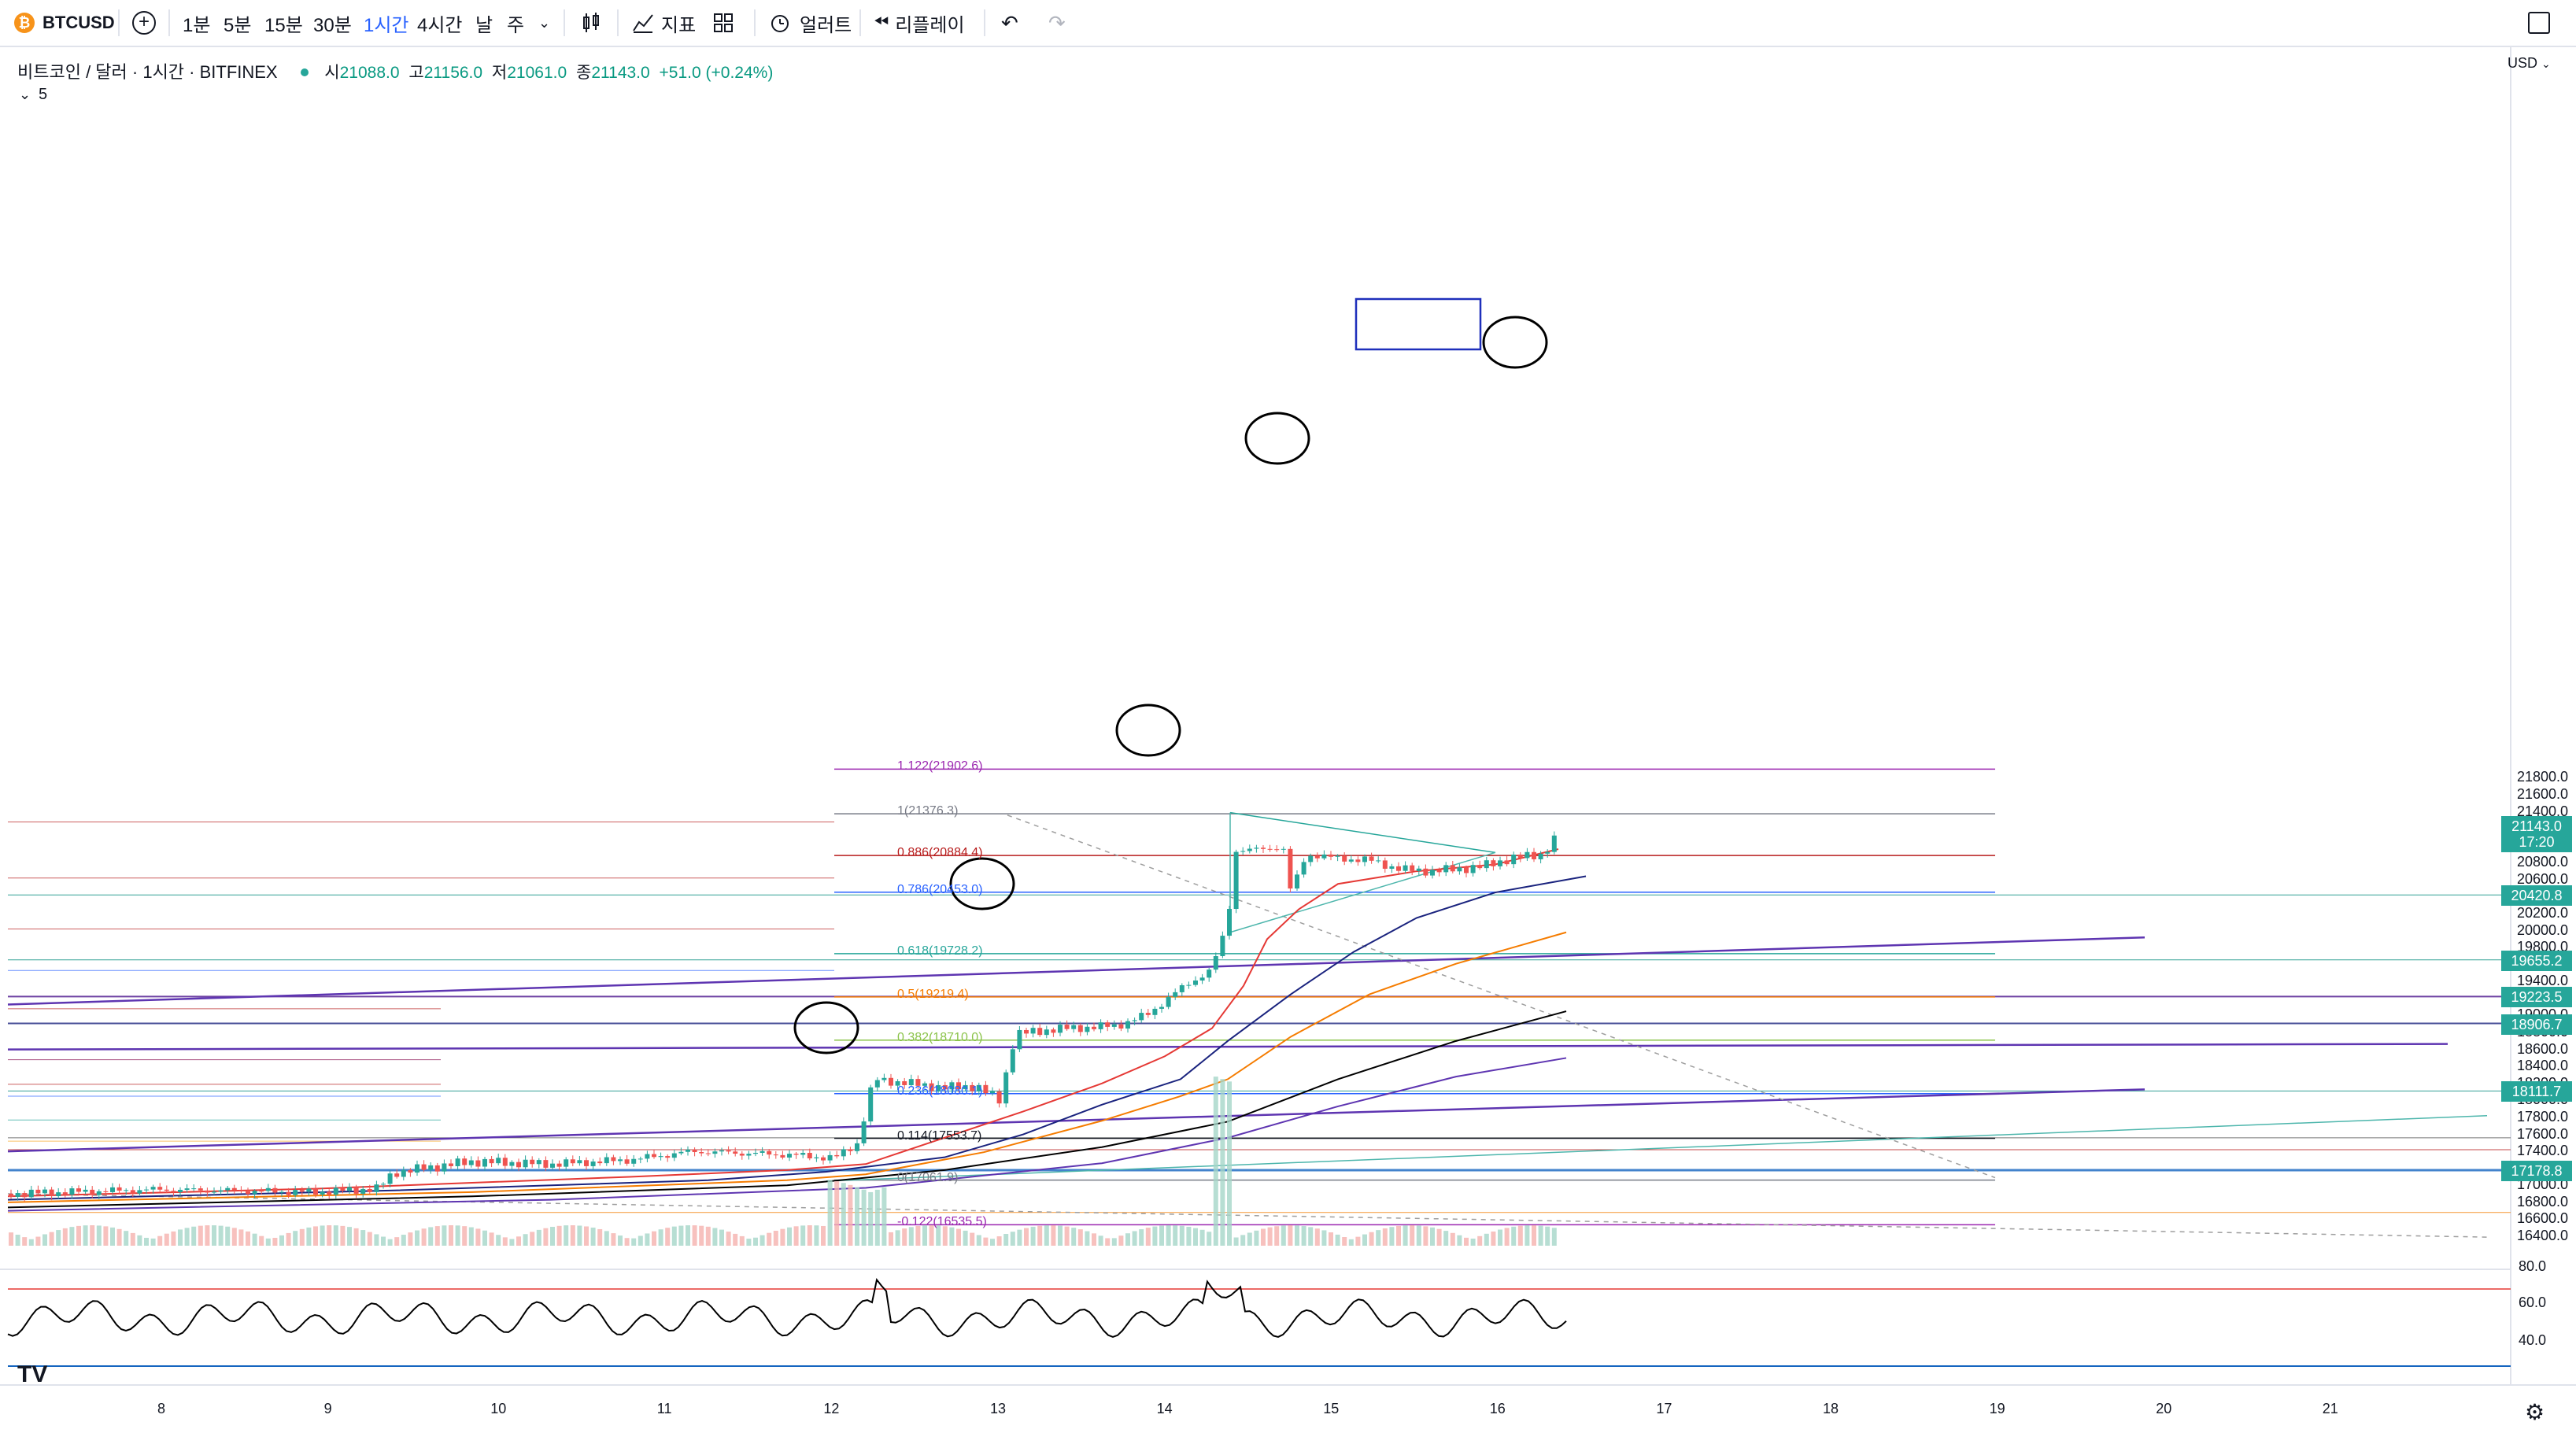 The width and height of the screenshot is (2576, 1433). Describe the element at coordinates (544, 23) in the screenshot. I see `interval-dropdown: ⌄` at that location.